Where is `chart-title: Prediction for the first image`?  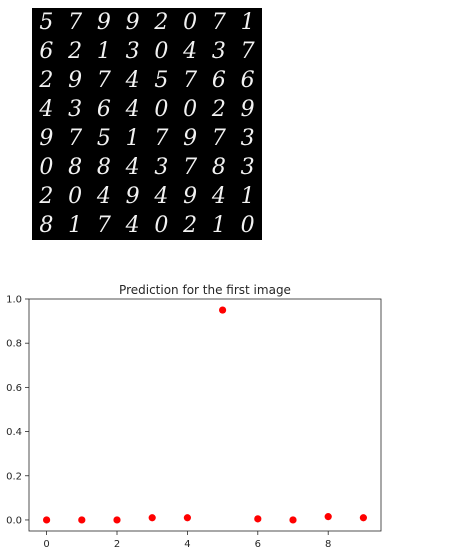 chart-title: Prediction for the first image is located at coordinates (205, 290).